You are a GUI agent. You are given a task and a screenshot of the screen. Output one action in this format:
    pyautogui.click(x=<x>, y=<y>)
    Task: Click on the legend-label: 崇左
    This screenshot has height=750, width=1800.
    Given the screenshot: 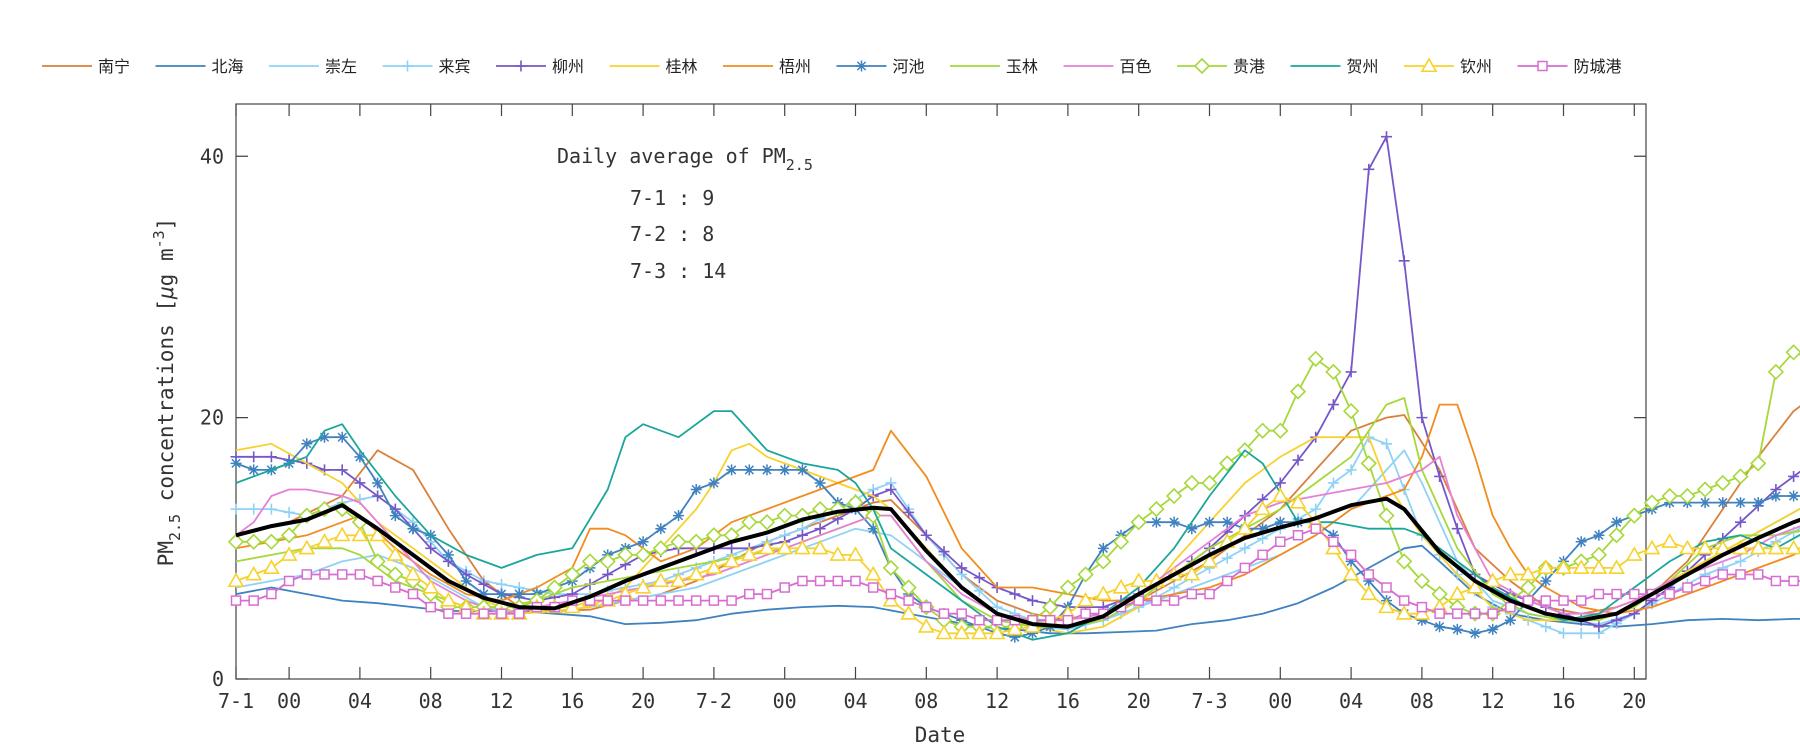 What is the action you would take?
    pyautogui.click(x=341, y=66)
    